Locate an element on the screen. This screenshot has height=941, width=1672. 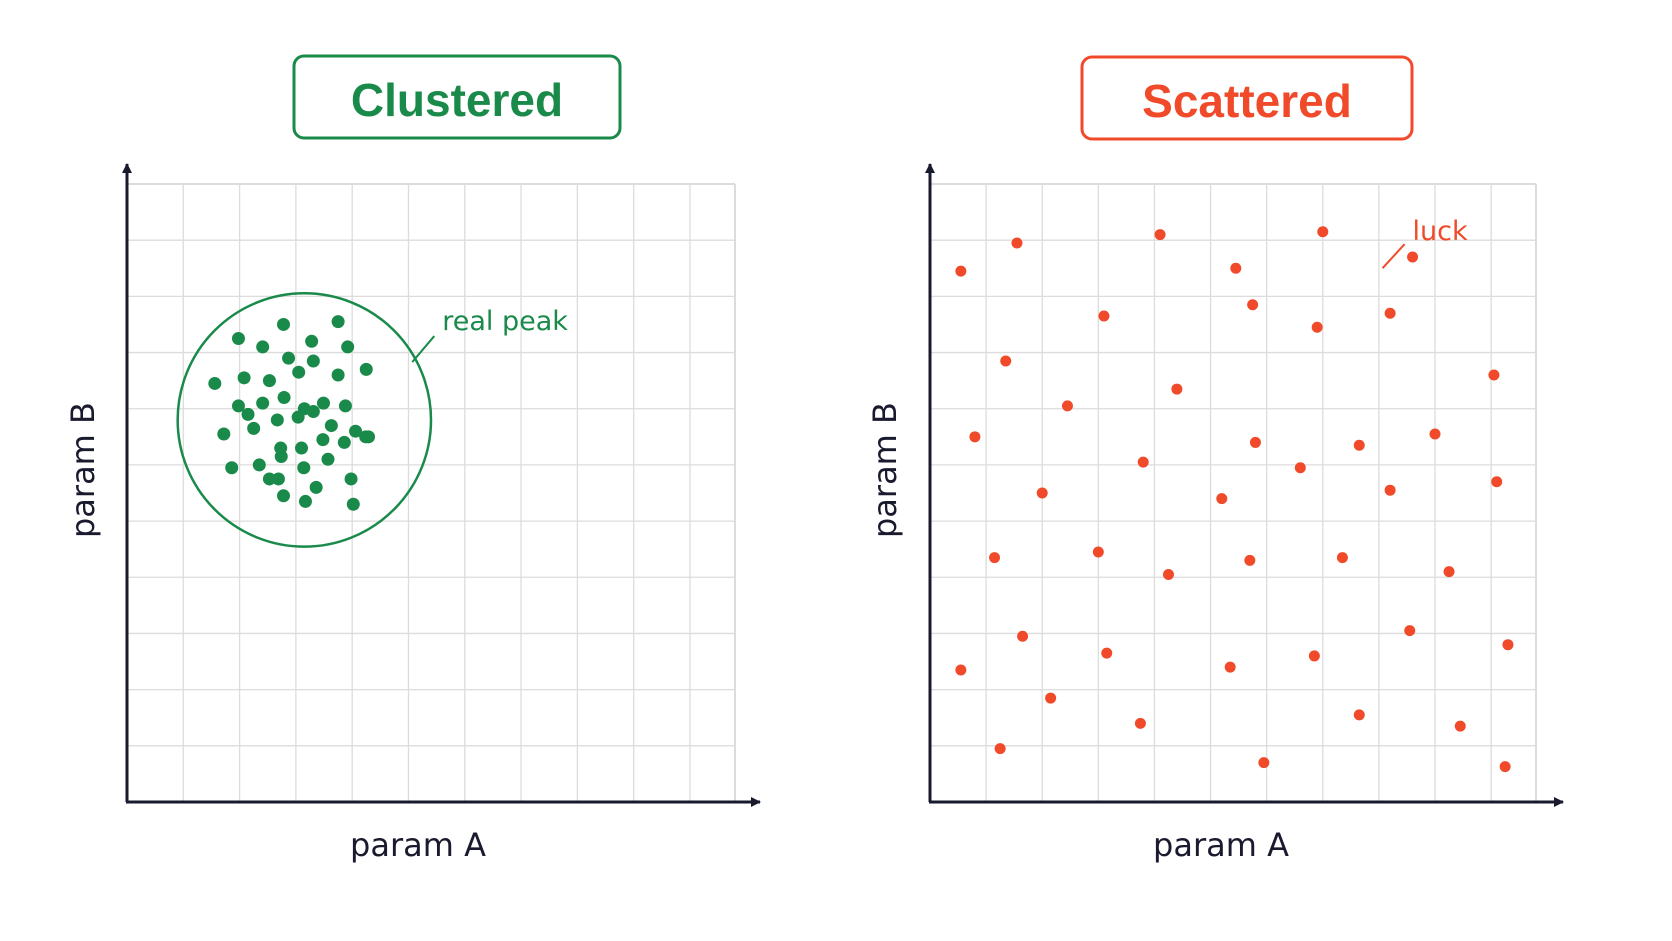
clustered-annotation-leader is located at coordinates (423, 349).